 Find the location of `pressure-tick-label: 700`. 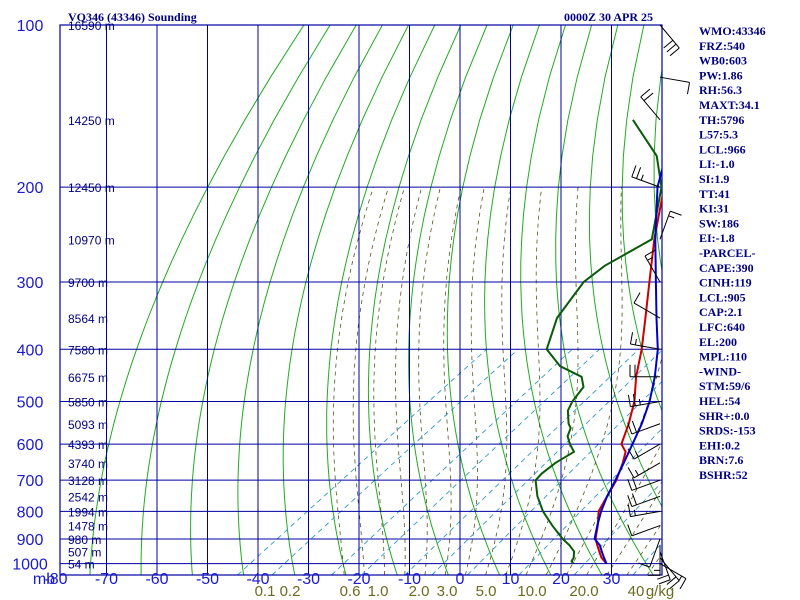

pressure-tick-label: 700 is located at coordinates (30, 481).